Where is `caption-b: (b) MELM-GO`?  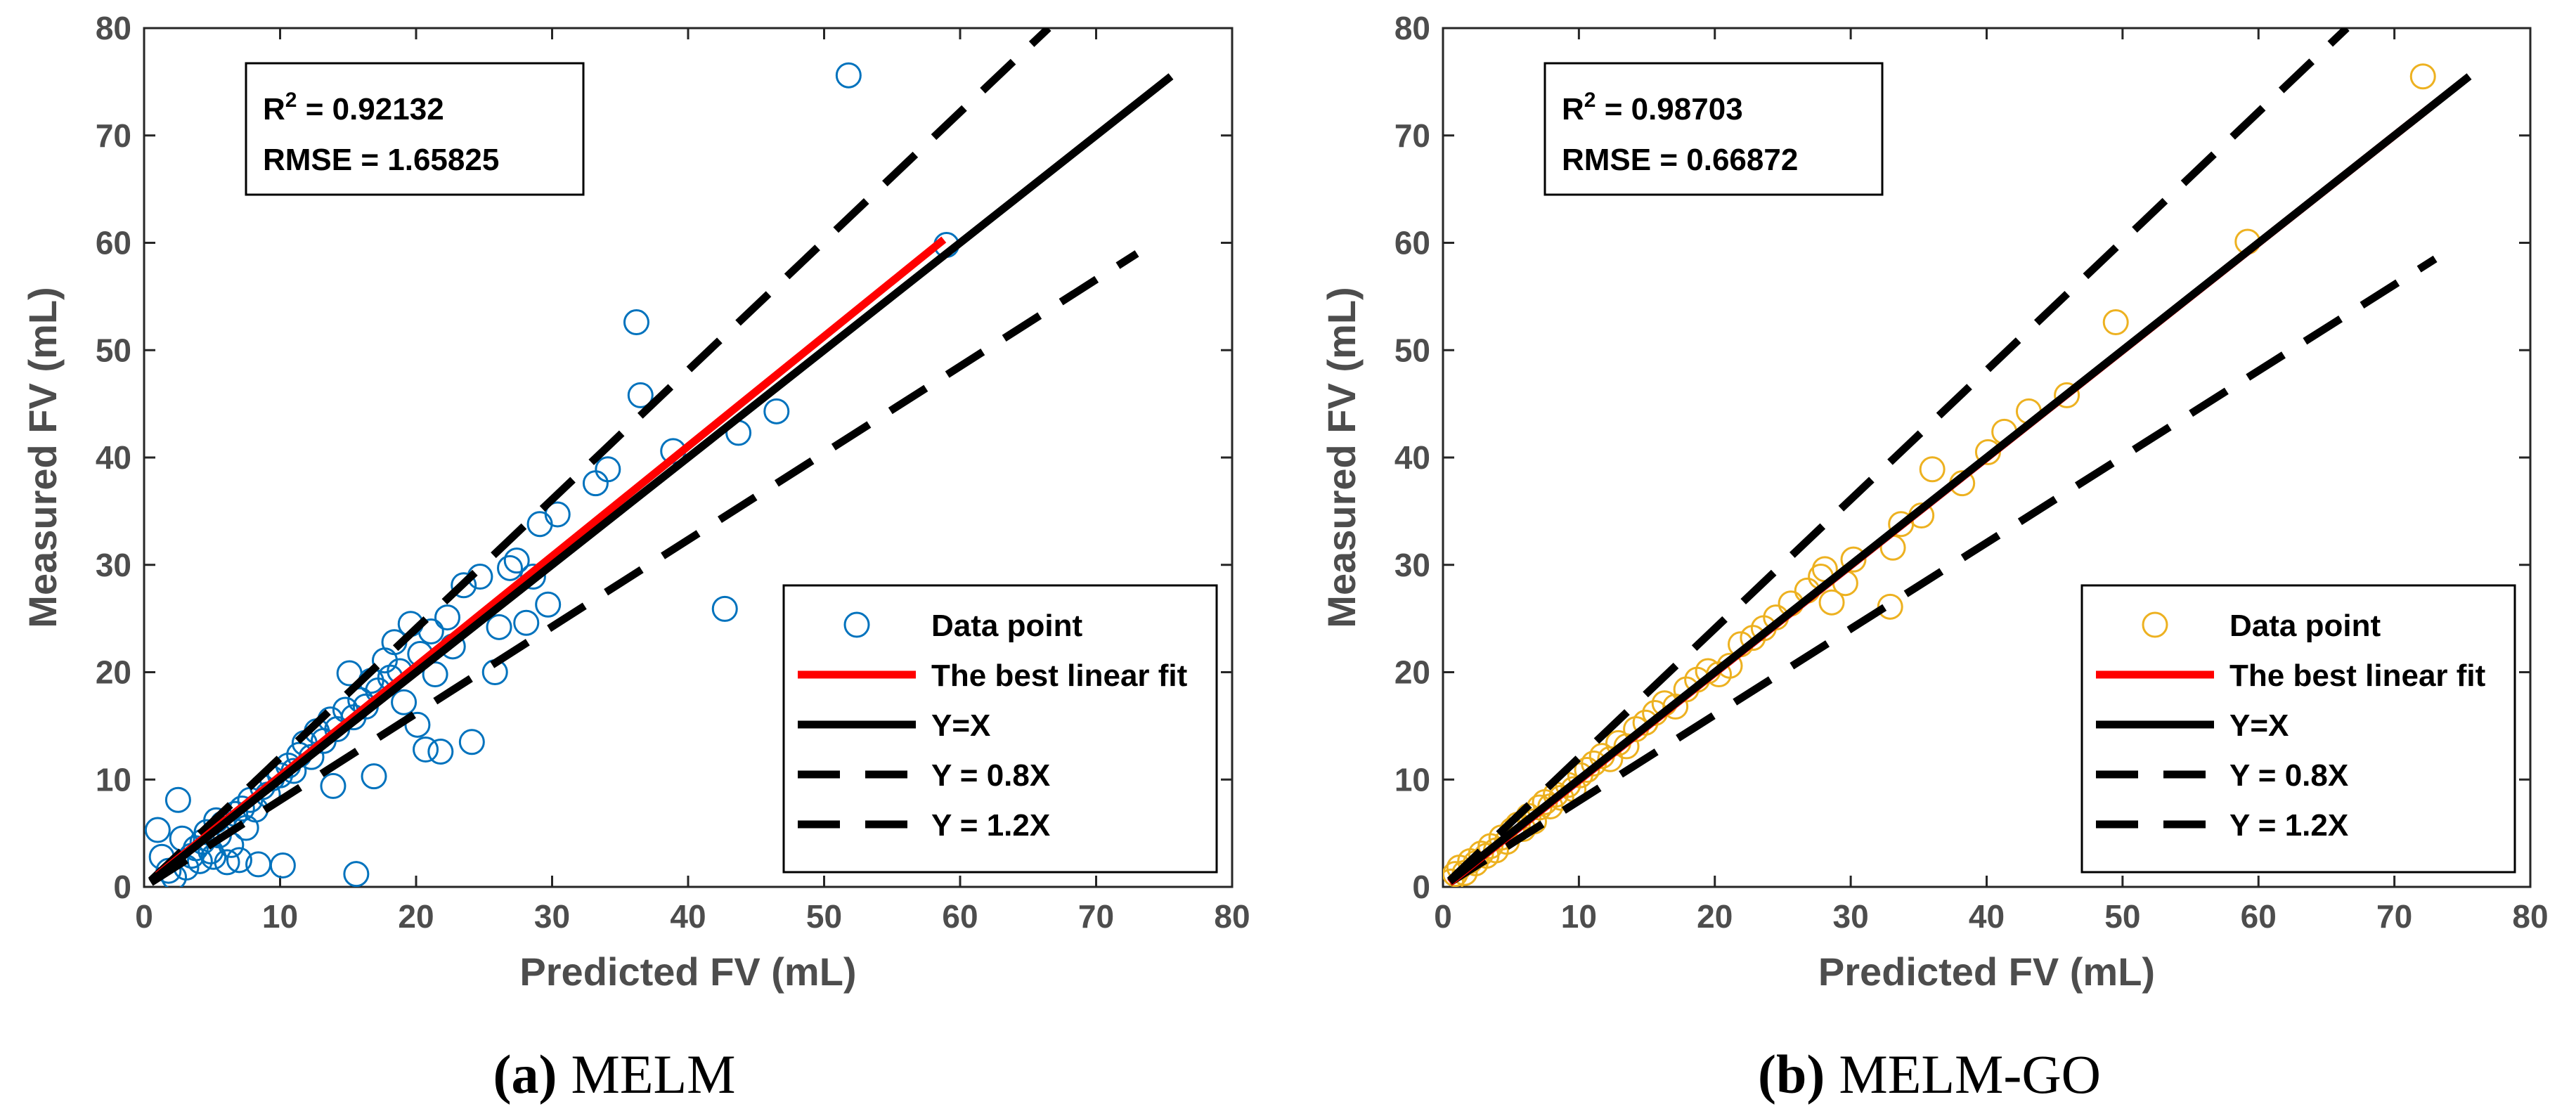
caption-b: (b) MELM-GO is located at coordinates (1929, 1074).